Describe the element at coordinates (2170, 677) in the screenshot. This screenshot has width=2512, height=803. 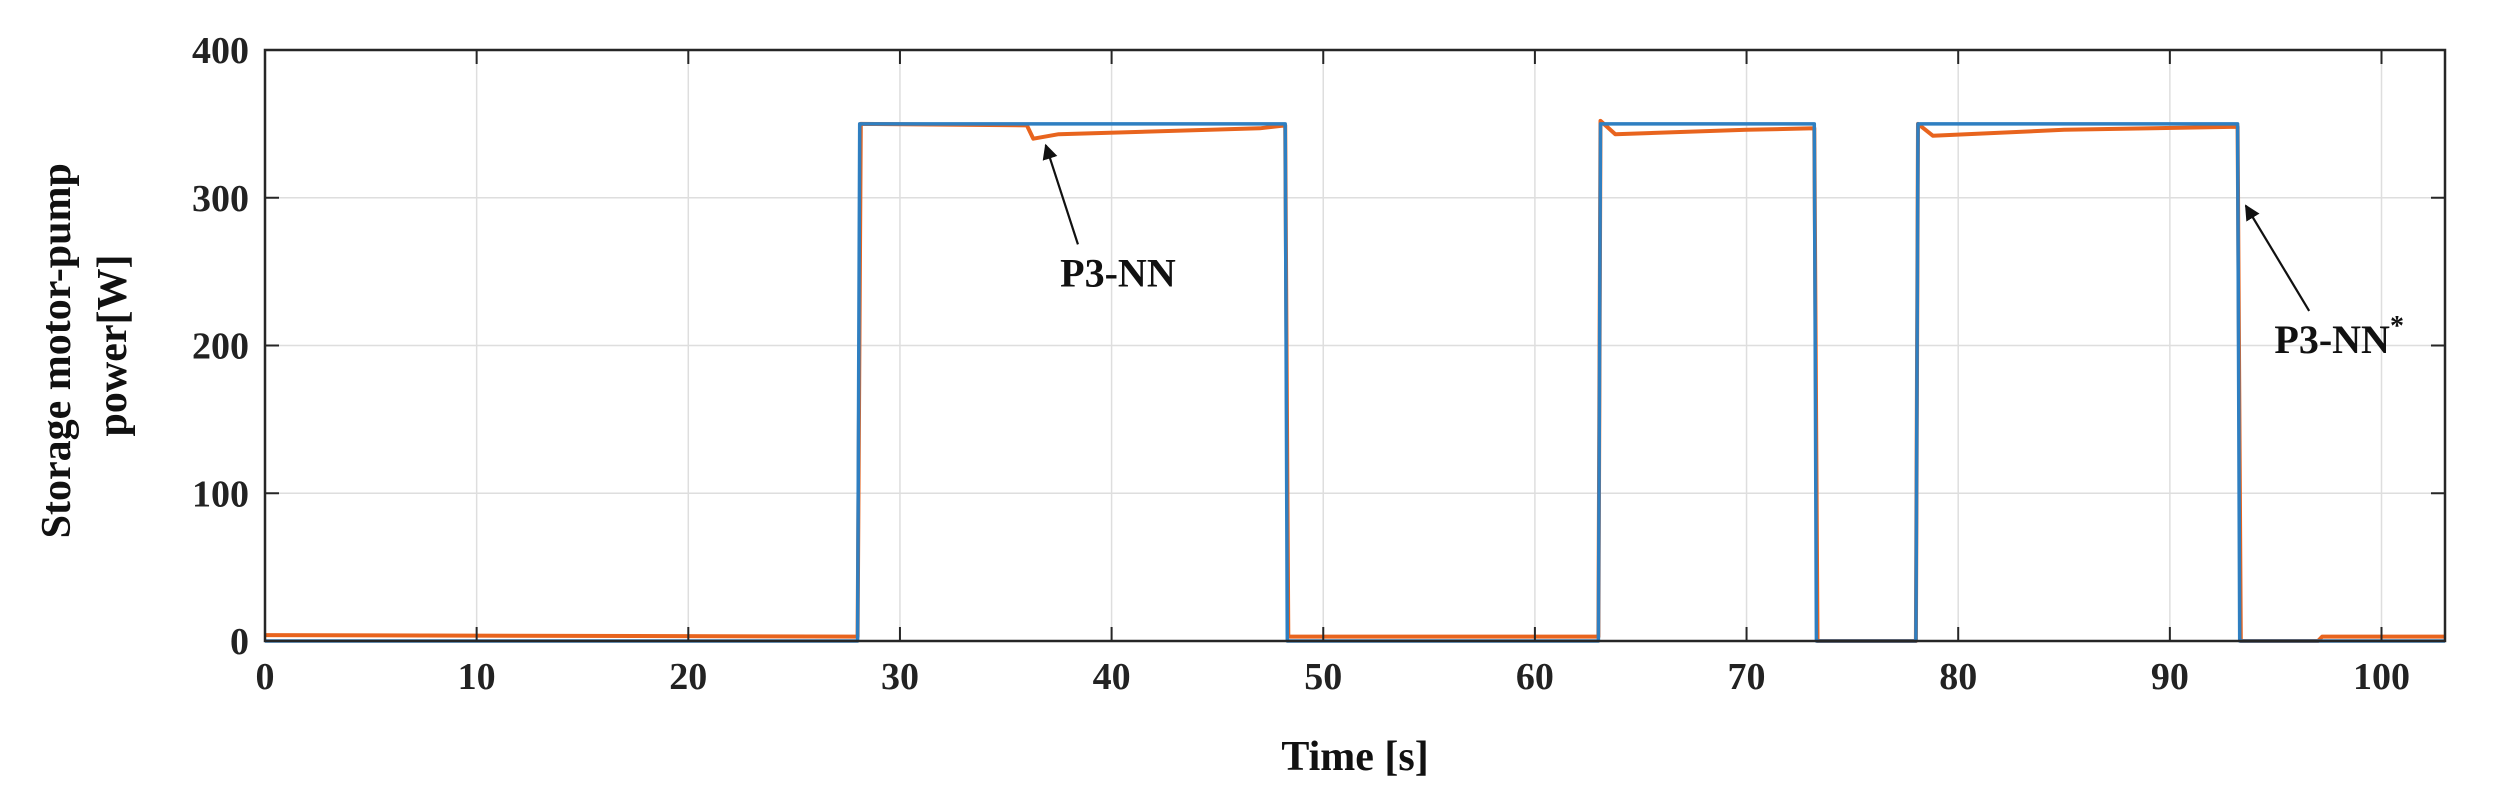
I see `x-tick-label: 90` at that location.